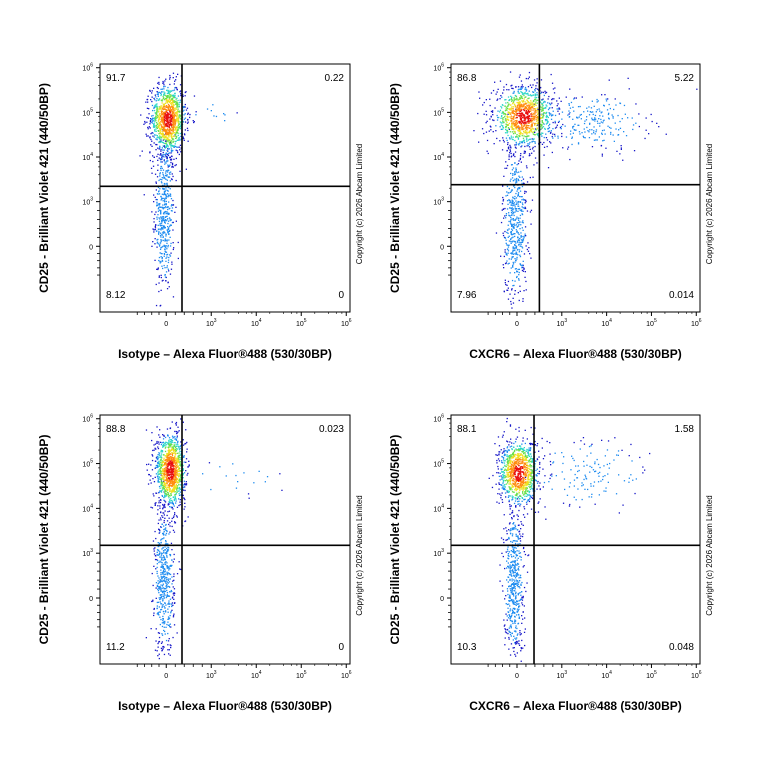 Image resolution: width=768 pixels, height=768 pixels. I want to click on y-axis-label: CD25 - Brilliant Violet 421 (440/50BP), so click(395, 188).